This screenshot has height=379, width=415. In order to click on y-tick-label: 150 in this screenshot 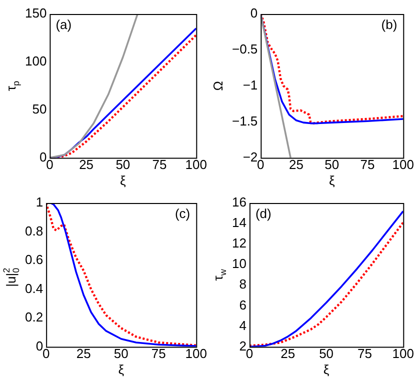, I will do `click(35, 13)`.